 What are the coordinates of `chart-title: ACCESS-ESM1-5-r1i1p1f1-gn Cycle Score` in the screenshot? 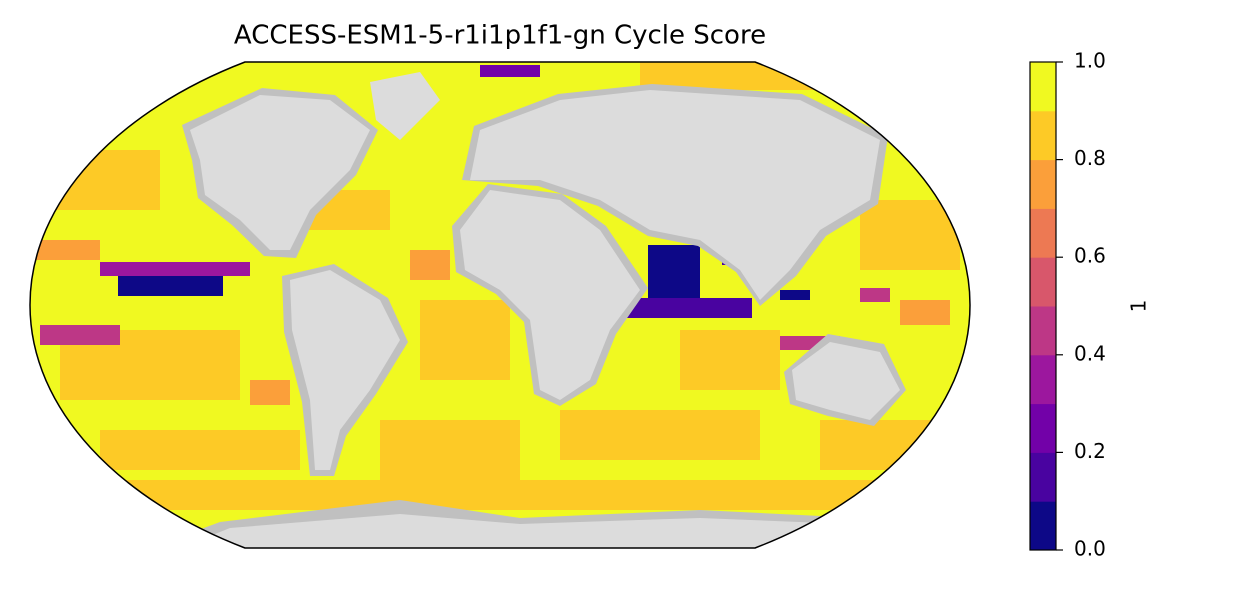 It's located at (500, 36).